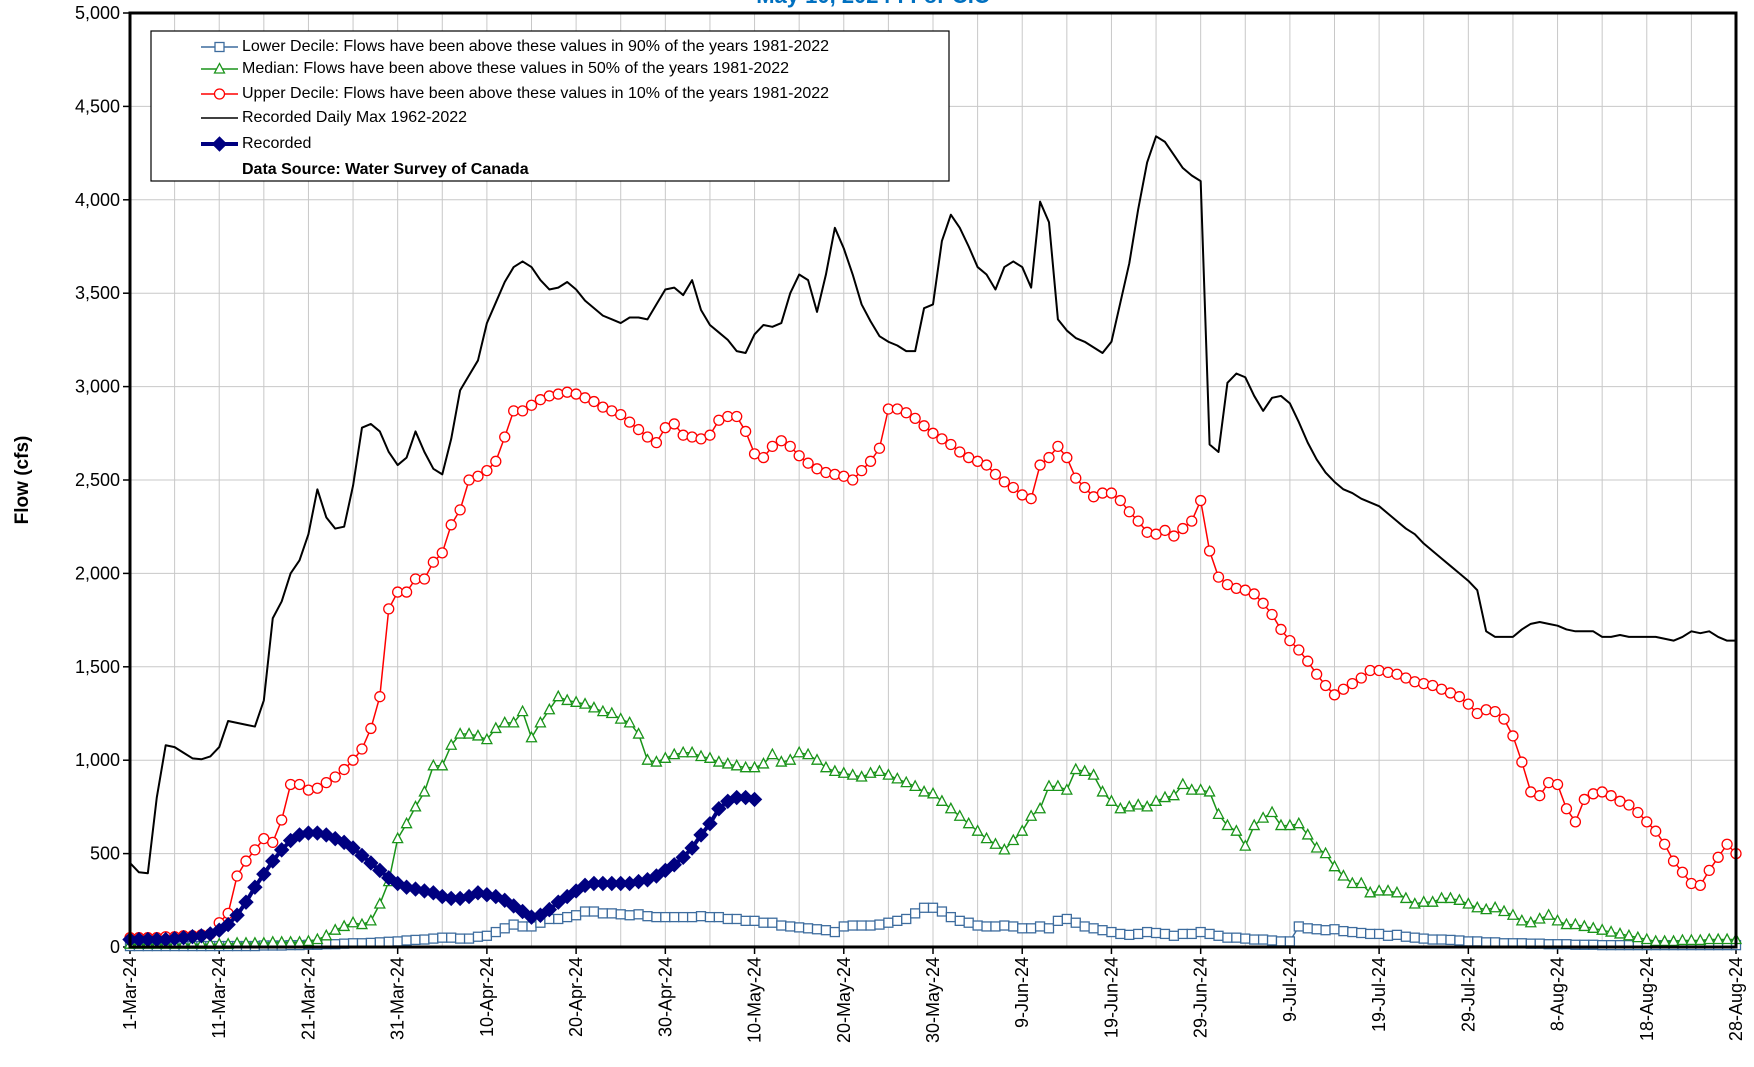 The height and width of the screenshot is (1067, 1754). What do you see at coordinates (576, 997) in the screenshot?
I see `x-tick-label: 20-Apr-24` at bounding box center [576, 997].